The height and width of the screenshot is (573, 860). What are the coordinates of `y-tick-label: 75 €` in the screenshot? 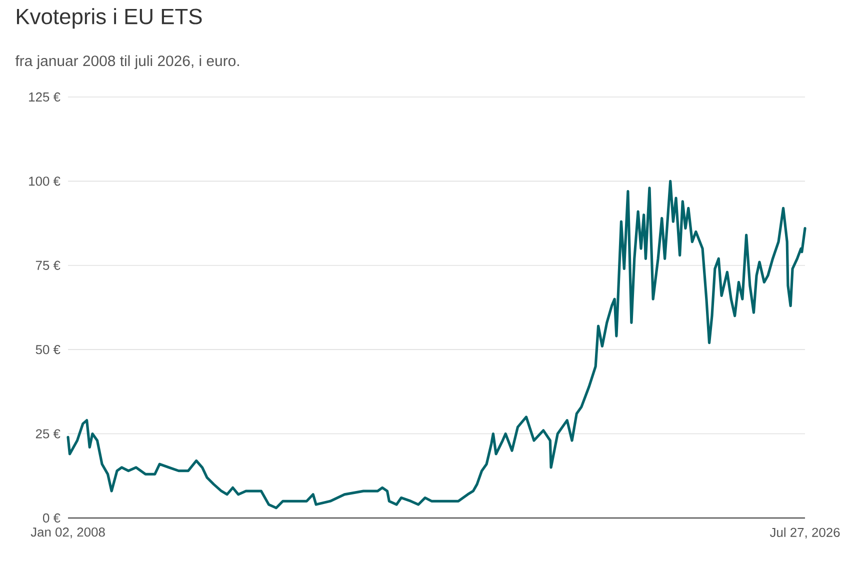 It's located at (48, 265).